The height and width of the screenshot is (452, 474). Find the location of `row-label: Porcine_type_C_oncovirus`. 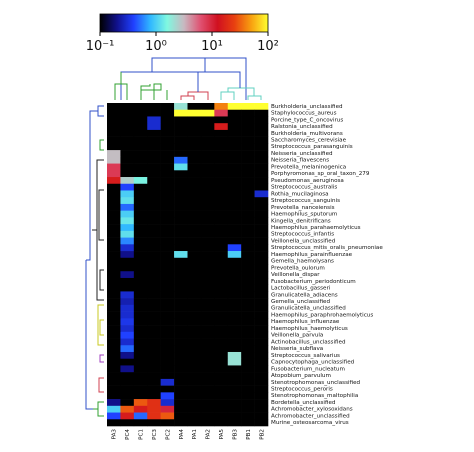

row-label: Porcine_type_C_oncovirus is located at coordinates (307, 120).